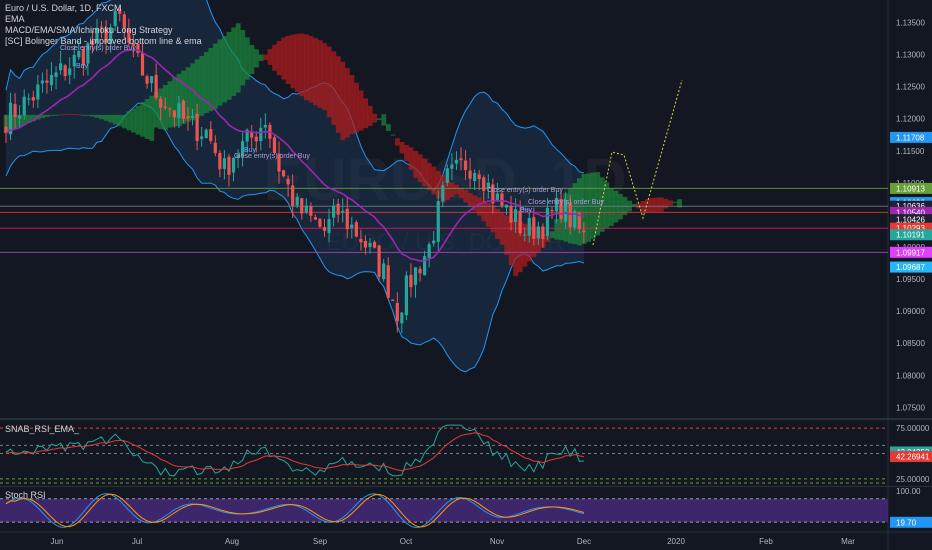 The height and width of the screenshot is (550, 932). Describe the element at coordinates (910, 267) in the screenshot. I see `price-label: 1.09687` at that location.